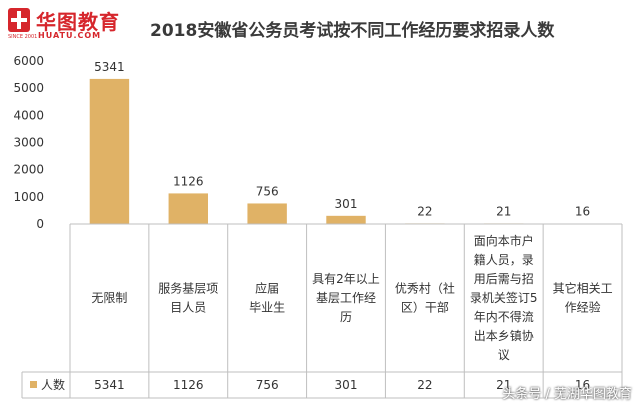 The height and width of the screenshot is (406, 640). What do you see at coordinates (267, 385) in the screenshot?
I see `table-value: 756` at bounding box center [267, 385].